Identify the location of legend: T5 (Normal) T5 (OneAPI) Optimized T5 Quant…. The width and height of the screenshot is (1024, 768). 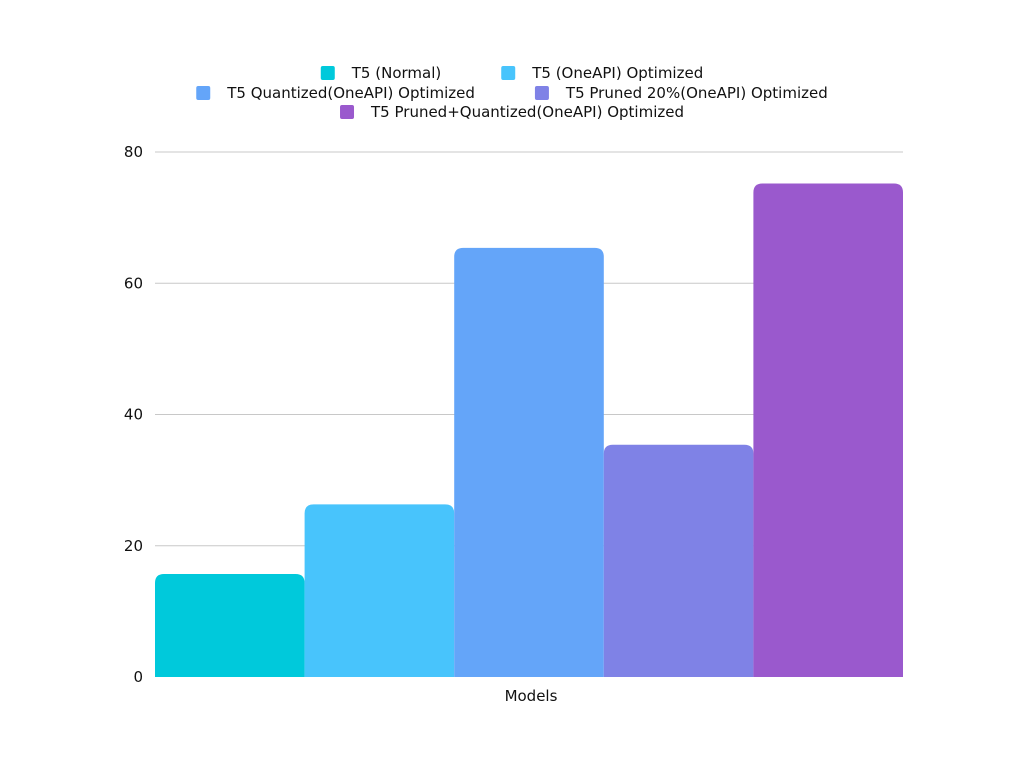
(512, 92).